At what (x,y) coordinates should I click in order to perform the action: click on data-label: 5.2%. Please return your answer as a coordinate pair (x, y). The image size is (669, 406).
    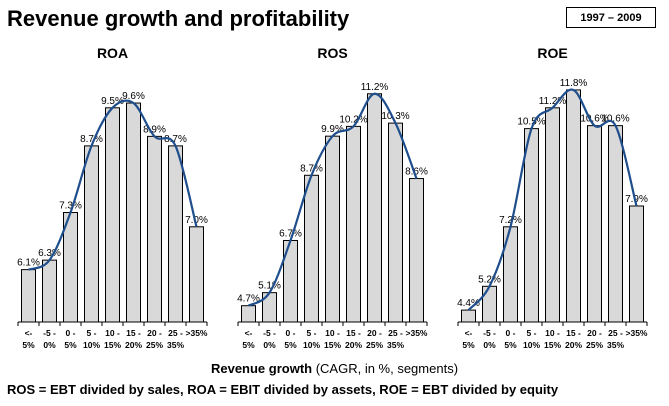
    Looking at the image, I should click on (489, 279).